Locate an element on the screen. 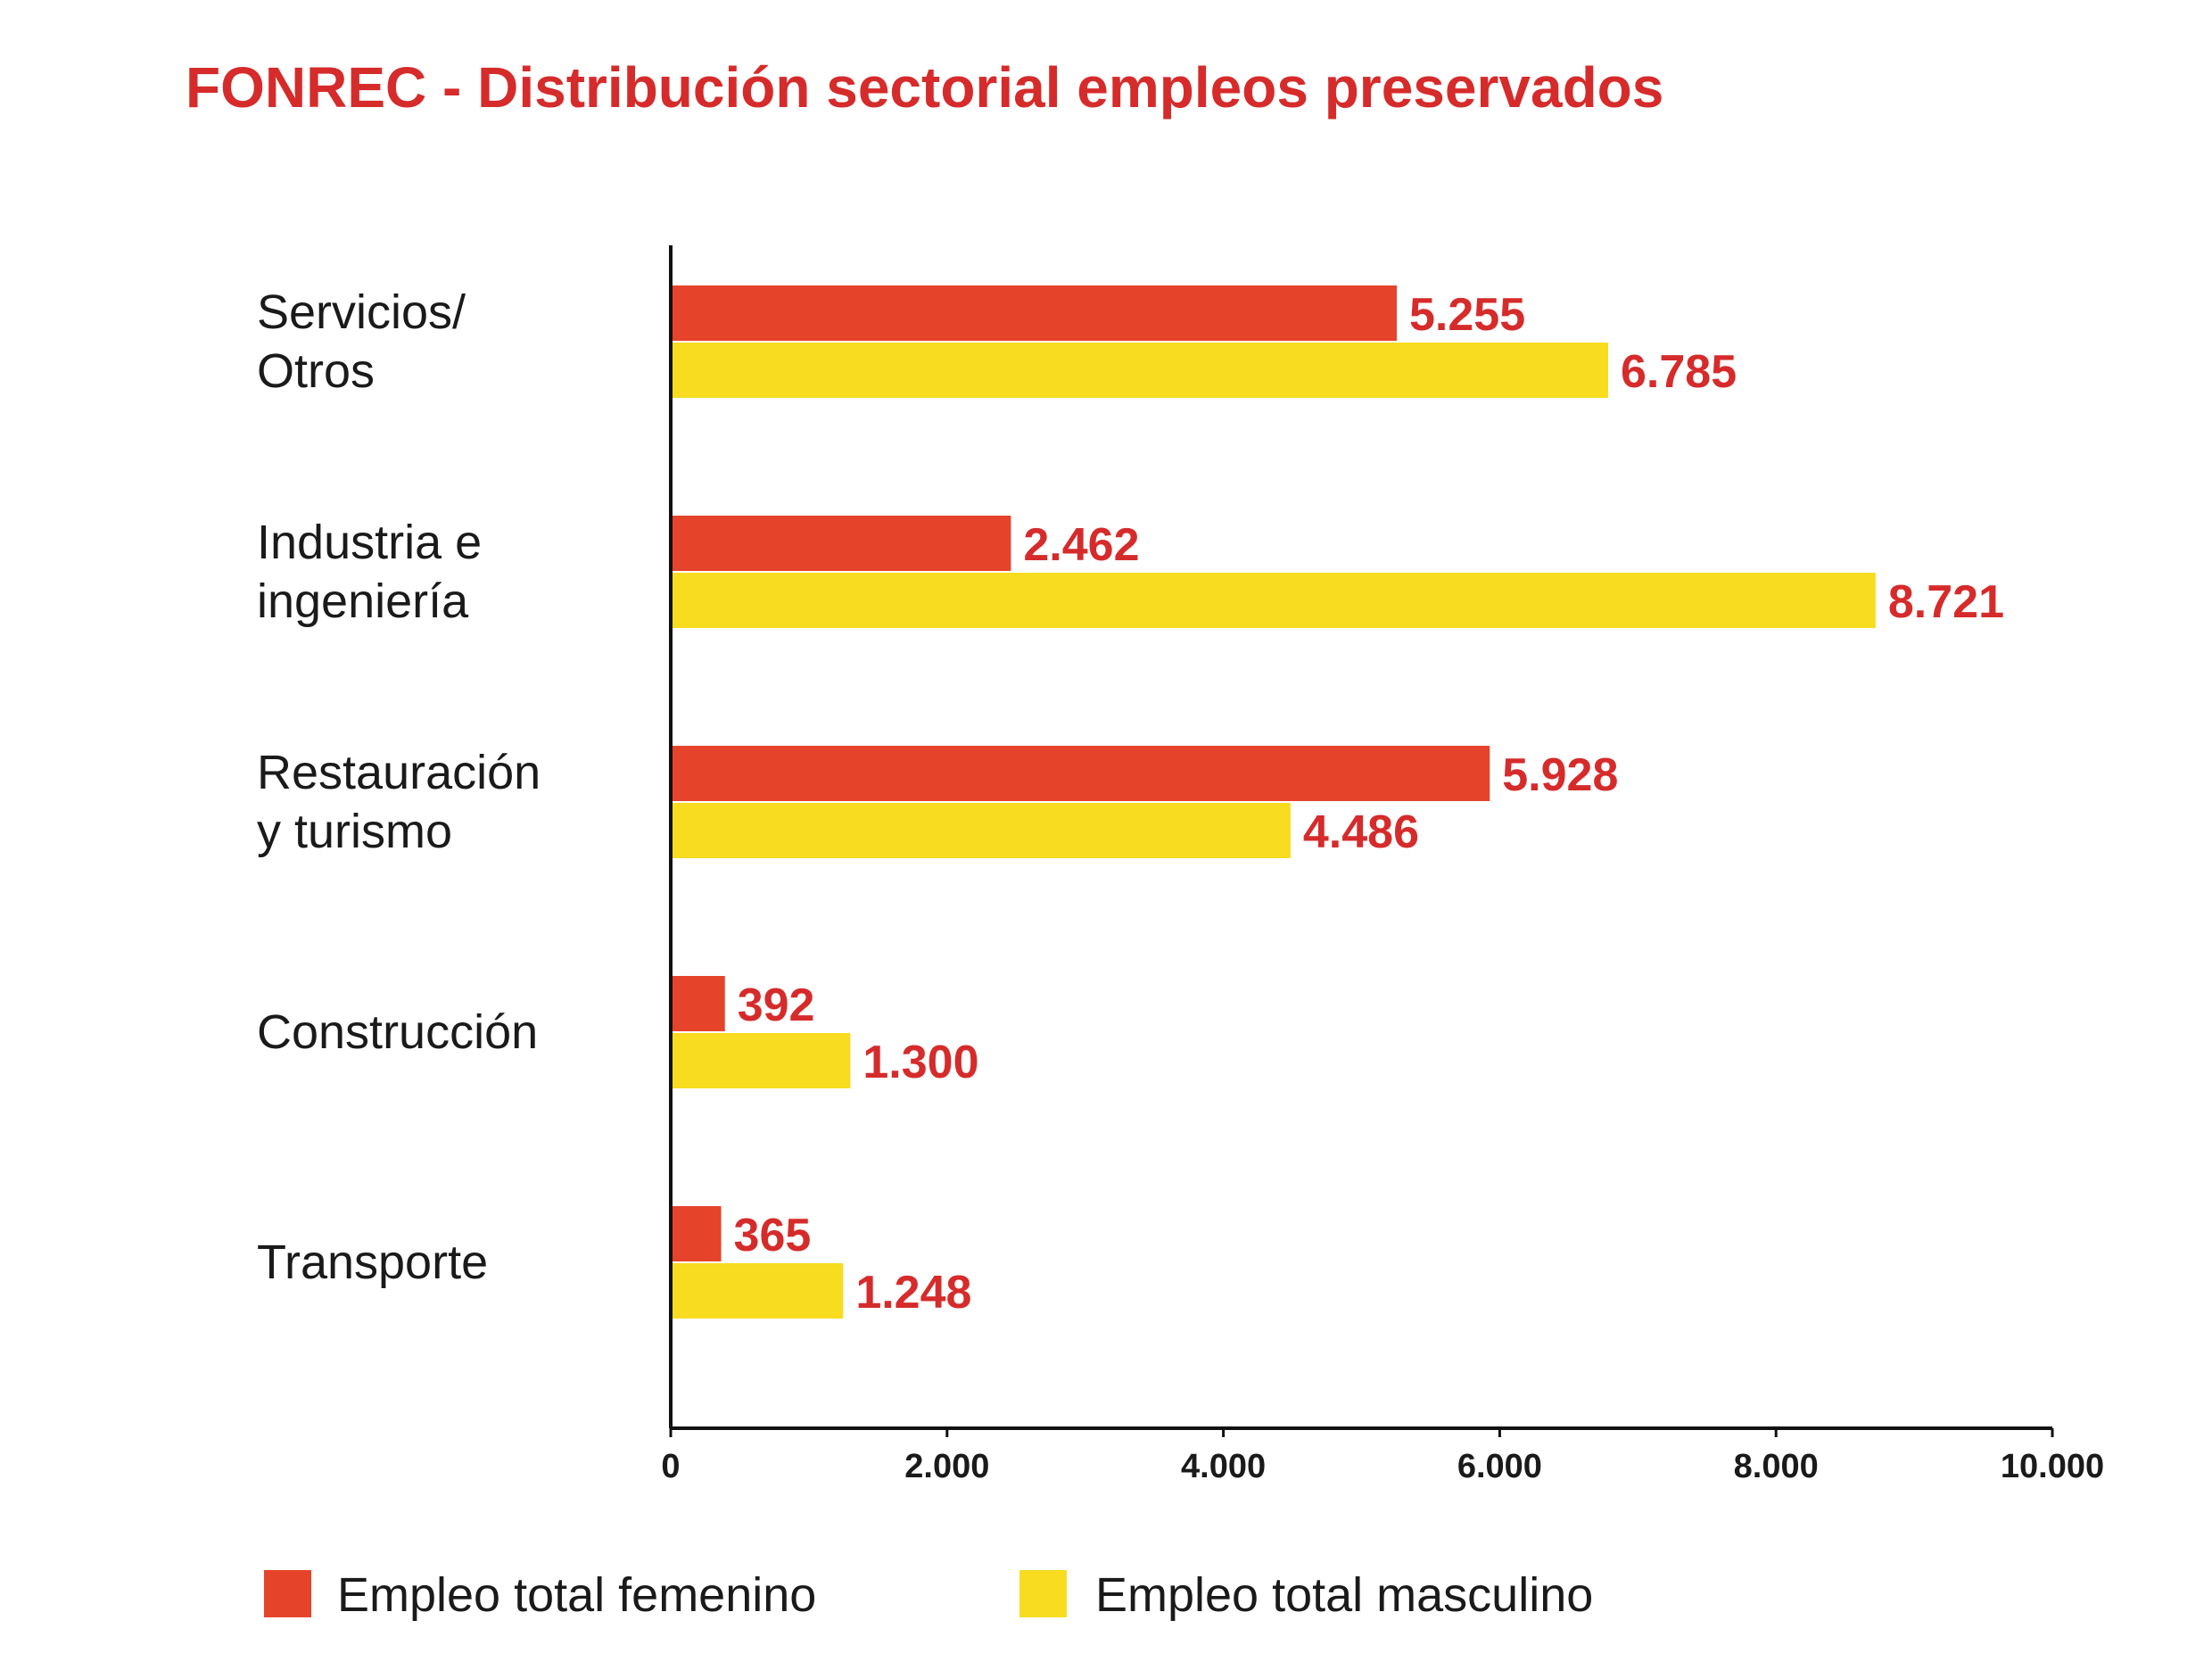 This screenshot has height=1670, width=2212. category-label: Otros is located at coordinates (316, 371).